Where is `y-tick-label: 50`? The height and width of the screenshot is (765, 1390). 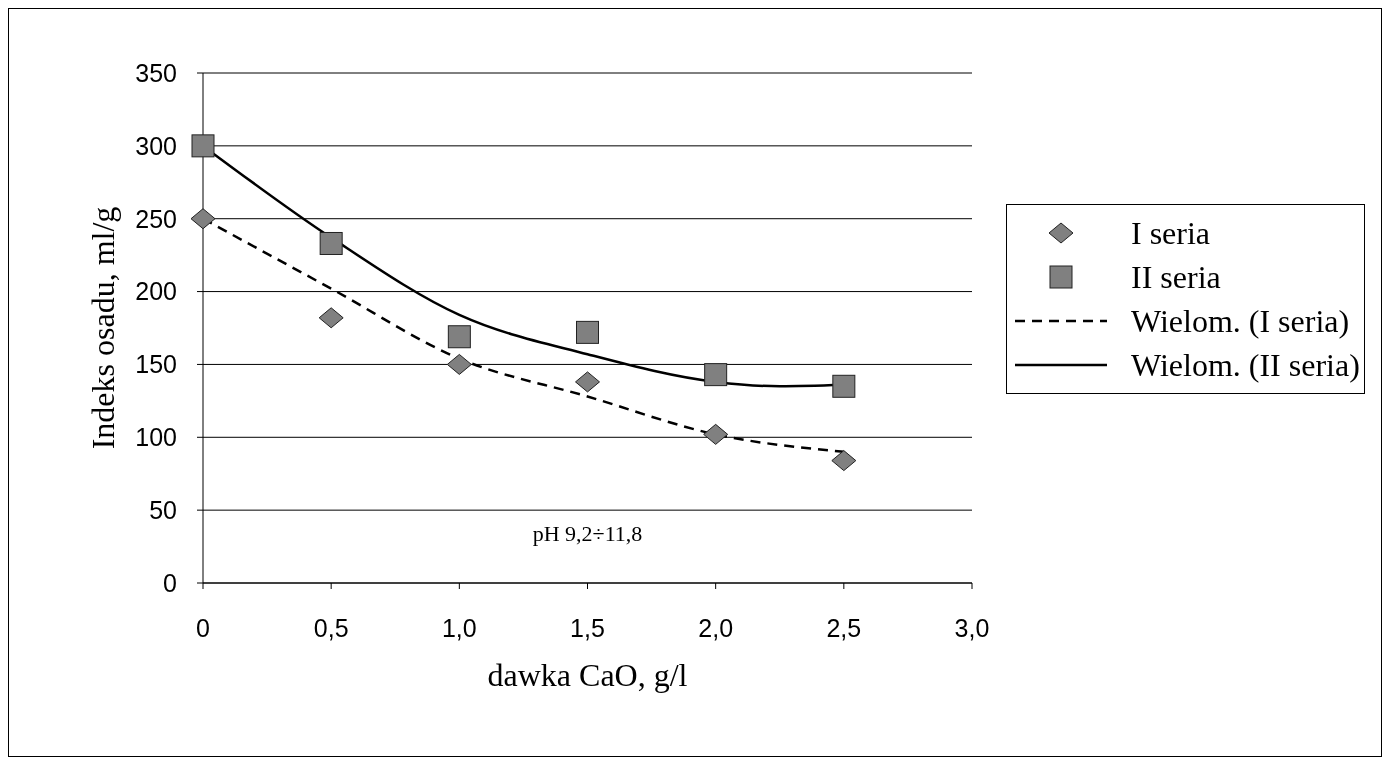 y-tick-label: 50 is located at coordinates (163, 510).